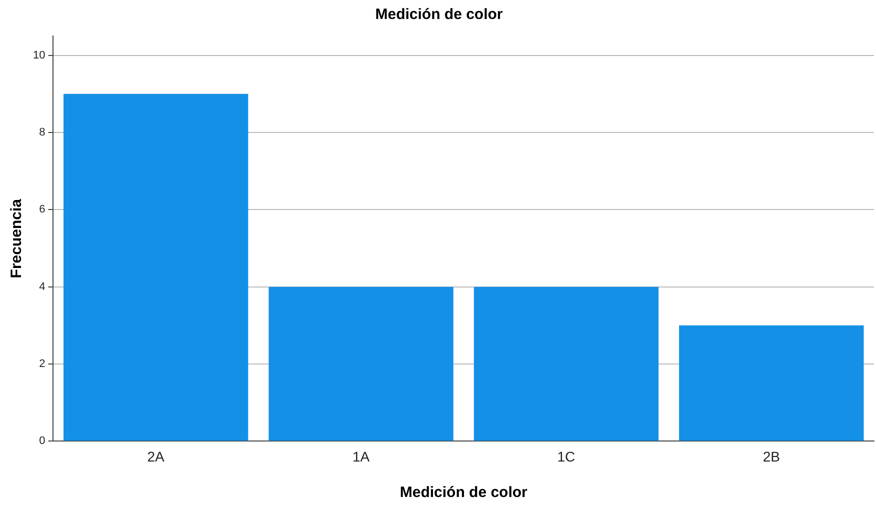  Describe the element at coordinates (439, 15) in the screenshot. I see `chart-title: Medición de color` at that location.